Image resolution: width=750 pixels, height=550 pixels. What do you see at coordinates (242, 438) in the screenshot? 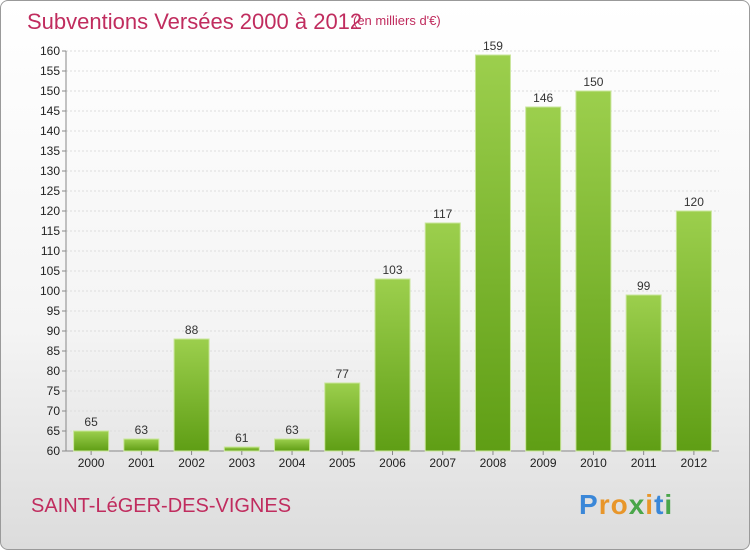
I see `value-label: 61` at bounding box center [242, 438].